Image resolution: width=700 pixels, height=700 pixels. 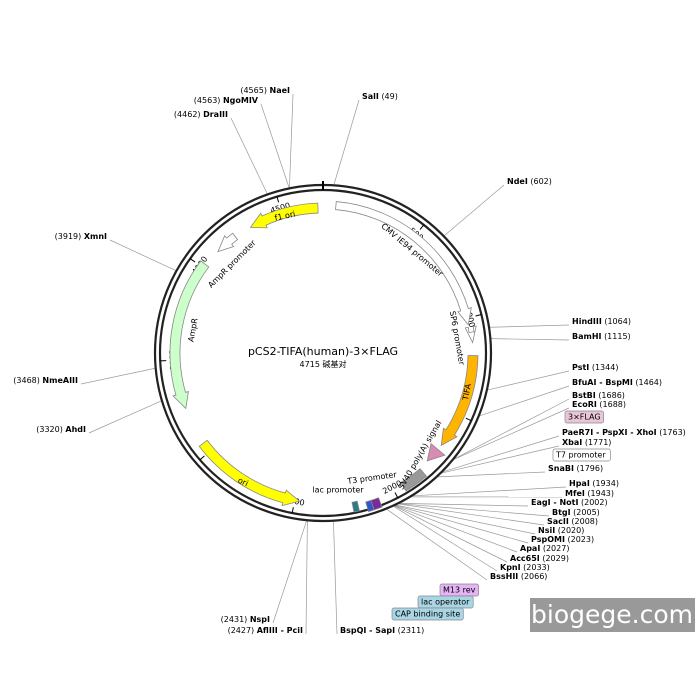 What do you see at coordinates (192, 330) in the screenshot?
I see `feature-label: AmpR` at bounding box center [192, 330].